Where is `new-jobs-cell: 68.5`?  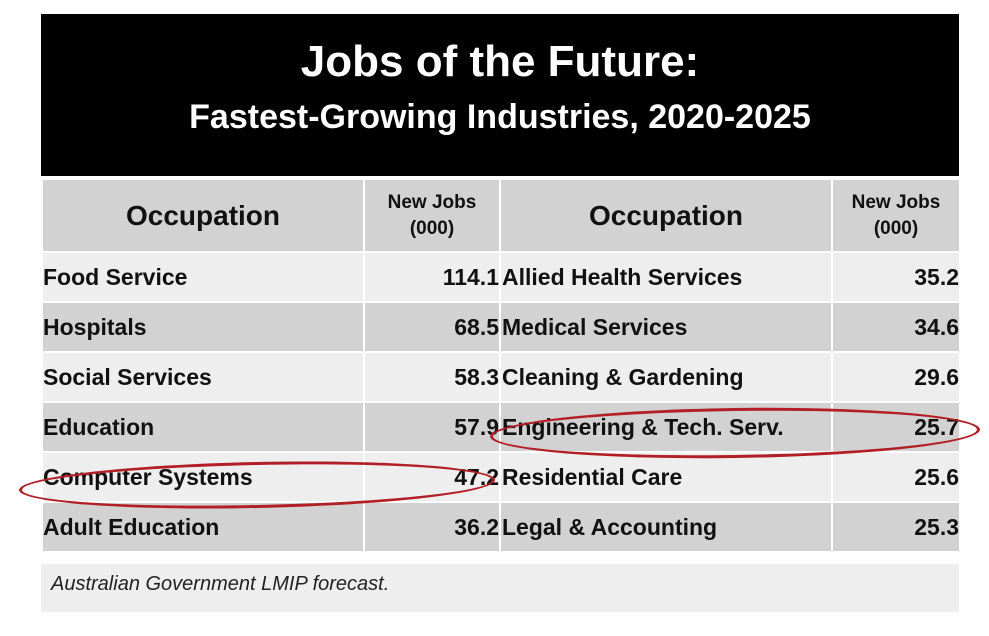
new-jobs-cell: 68.5 is located at coordinates (432, 327).